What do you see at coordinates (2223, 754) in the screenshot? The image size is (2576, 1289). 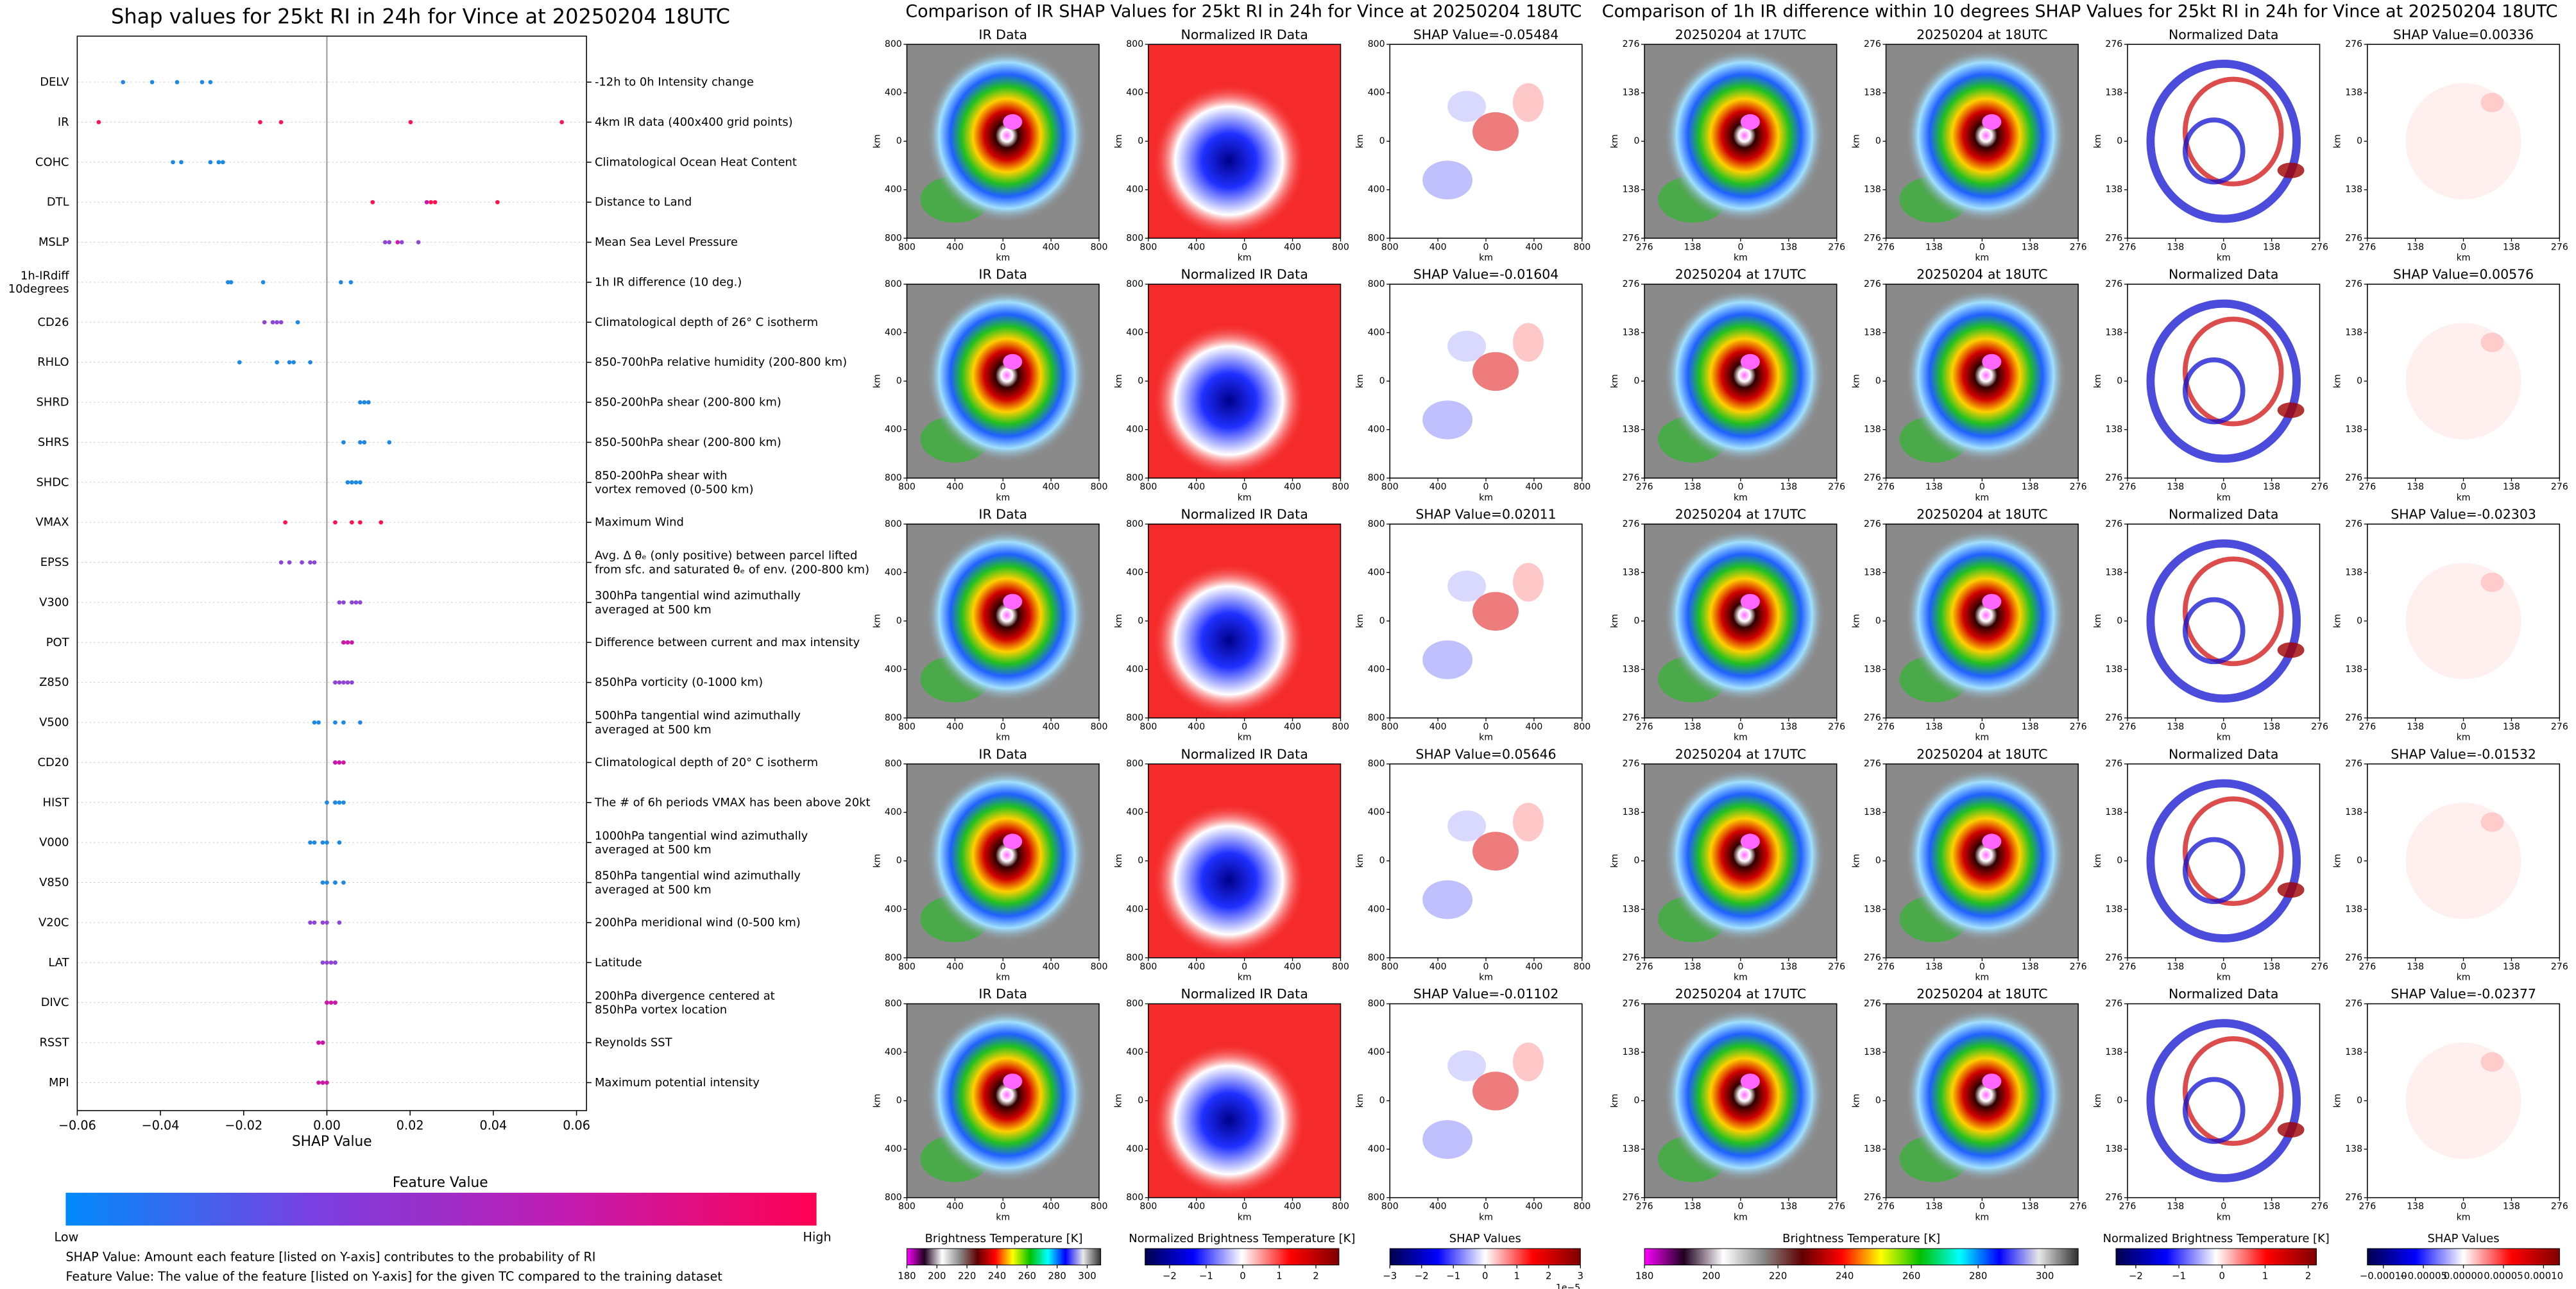 I see `panel-title: Normalized Data` at bounding box center [2223, 754].